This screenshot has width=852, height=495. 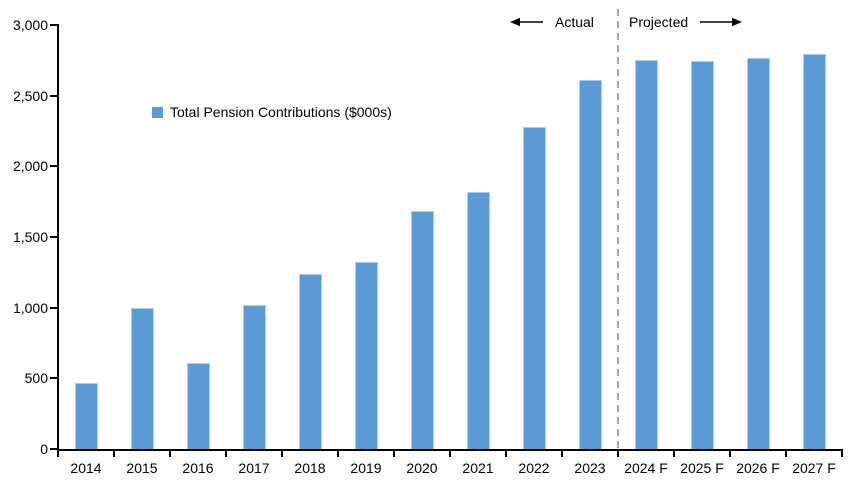 What do you see at coordinates (44, 449) in the screenshot?
I see `y-tick-label: 0` at bounding box center [44, 449].